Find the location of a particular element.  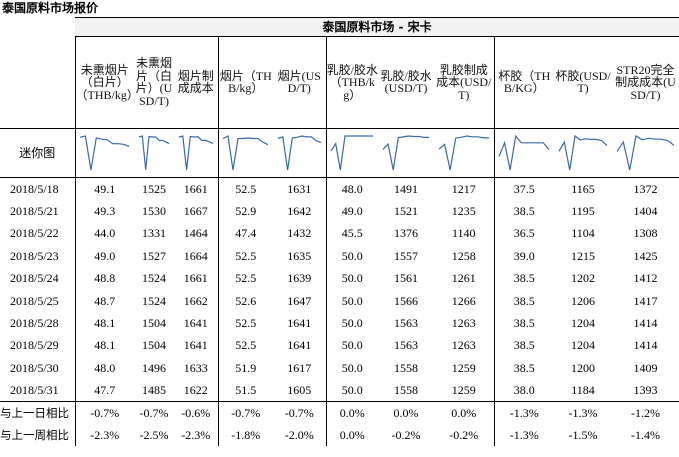

change-cell: -1.8% is located at coordinates (245, 435).